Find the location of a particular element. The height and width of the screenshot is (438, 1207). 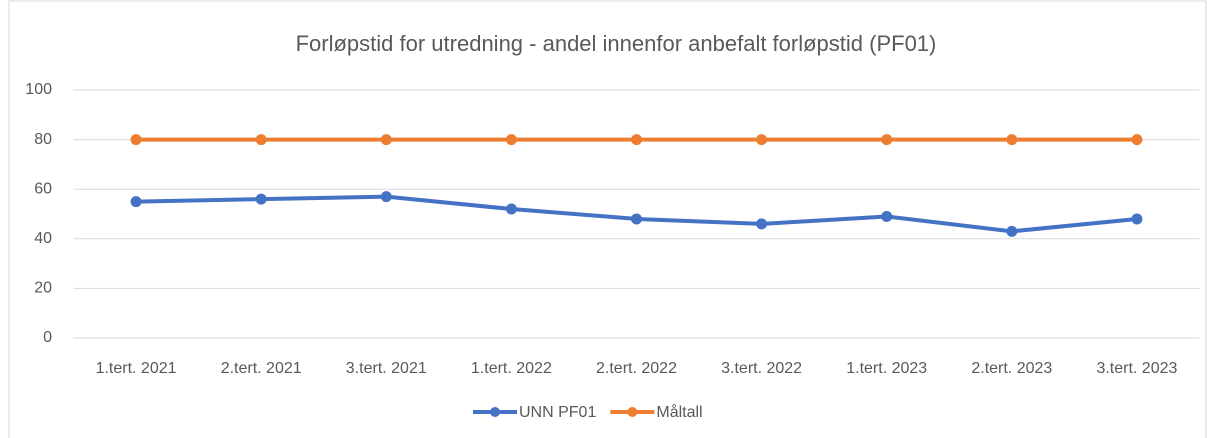

x-tick-label: 1.tert. 2023 is located at coordinates (886, 368).